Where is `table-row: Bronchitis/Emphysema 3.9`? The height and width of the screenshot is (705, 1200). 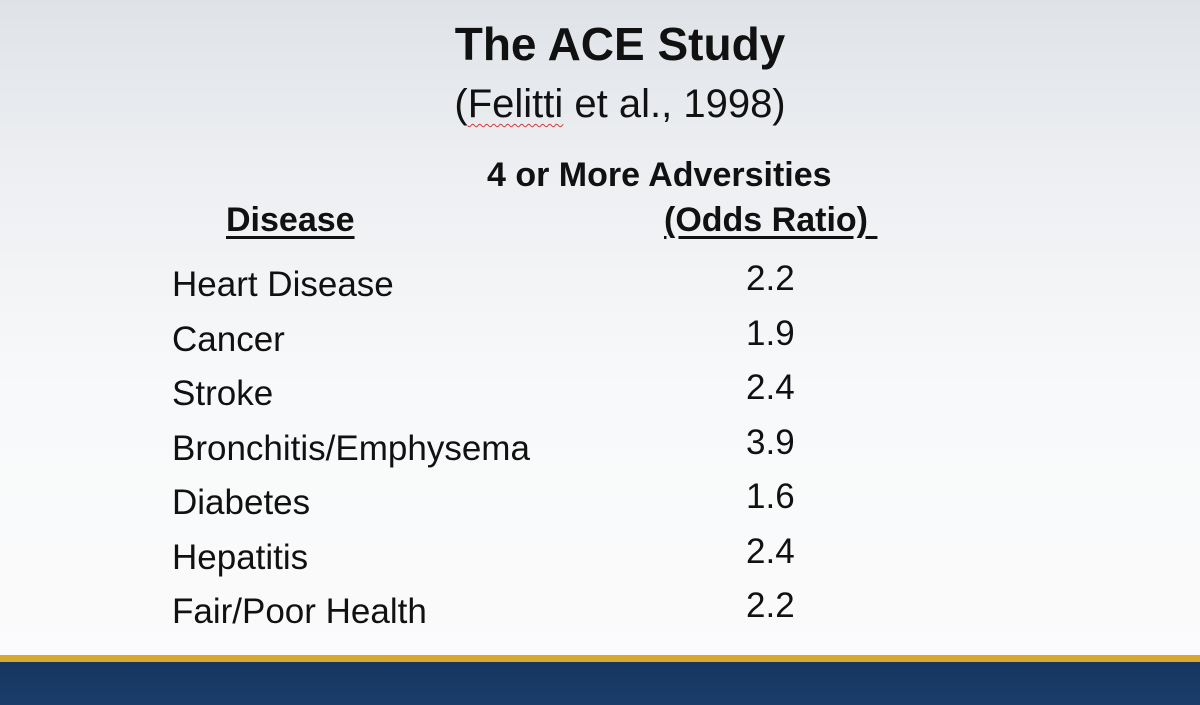 table-row: Bronchitis/Emphysema 3.9 is located at coordinates (522, 452).